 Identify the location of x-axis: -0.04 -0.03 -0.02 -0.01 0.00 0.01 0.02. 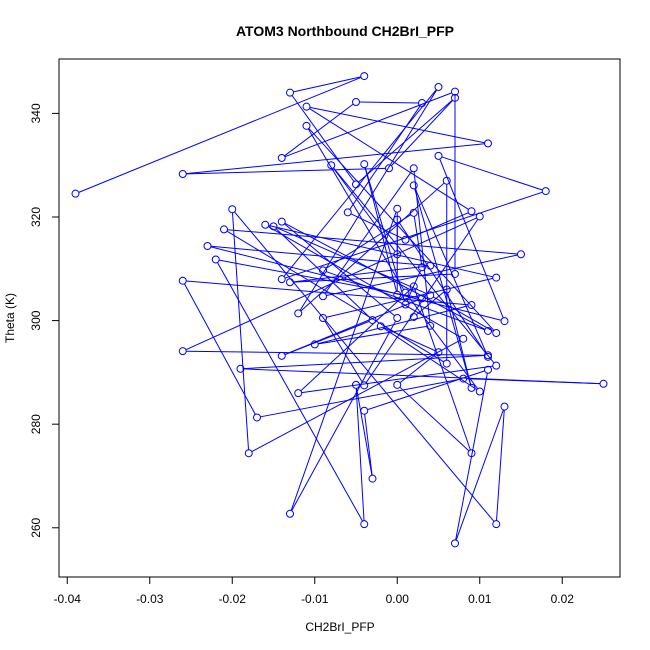
(314, 591).